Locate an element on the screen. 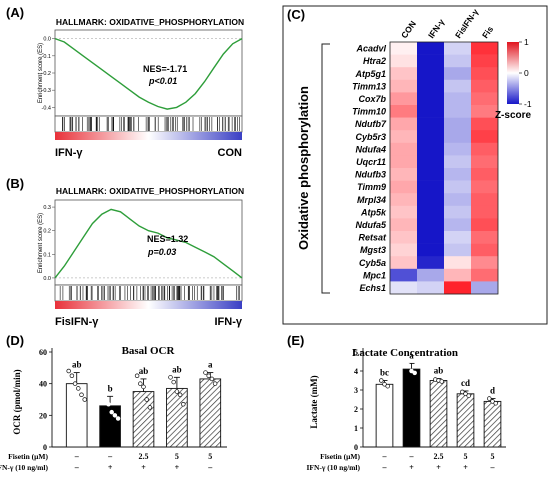  heatmap-row-label: Ndufb7 is located at coordinates (371, 124).